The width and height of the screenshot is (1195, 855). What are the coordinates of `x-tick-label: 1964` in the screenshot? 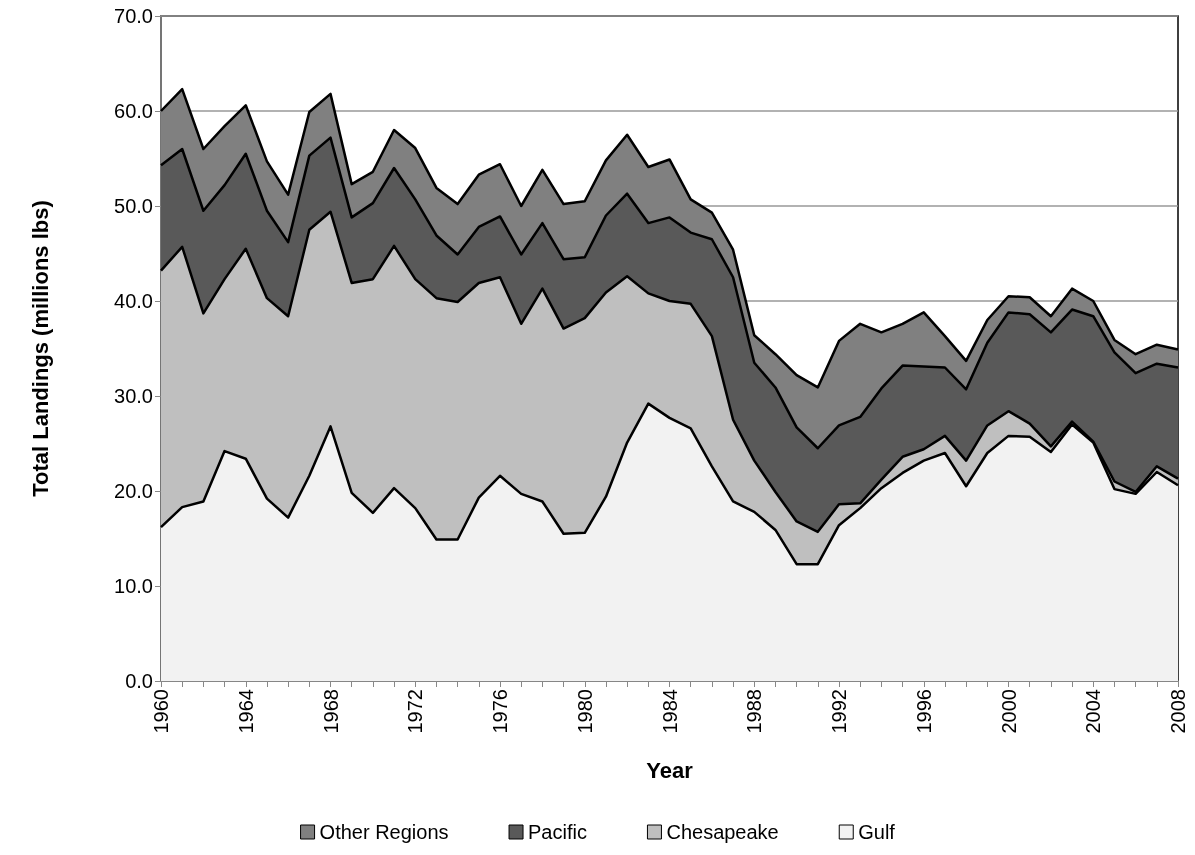 It's located at (245, 711).